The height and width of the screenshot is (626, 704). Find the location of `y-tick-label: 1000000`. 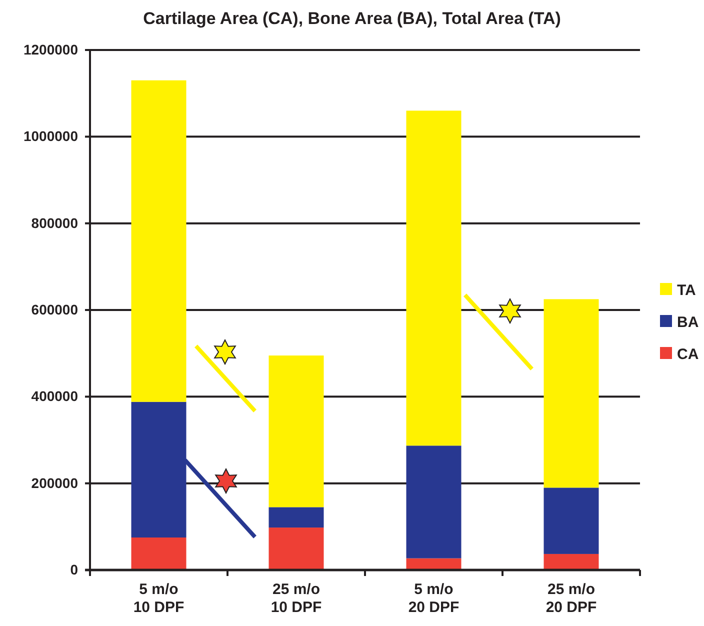

y-tick-label: 1000000 is located at coordinates (50, 136).